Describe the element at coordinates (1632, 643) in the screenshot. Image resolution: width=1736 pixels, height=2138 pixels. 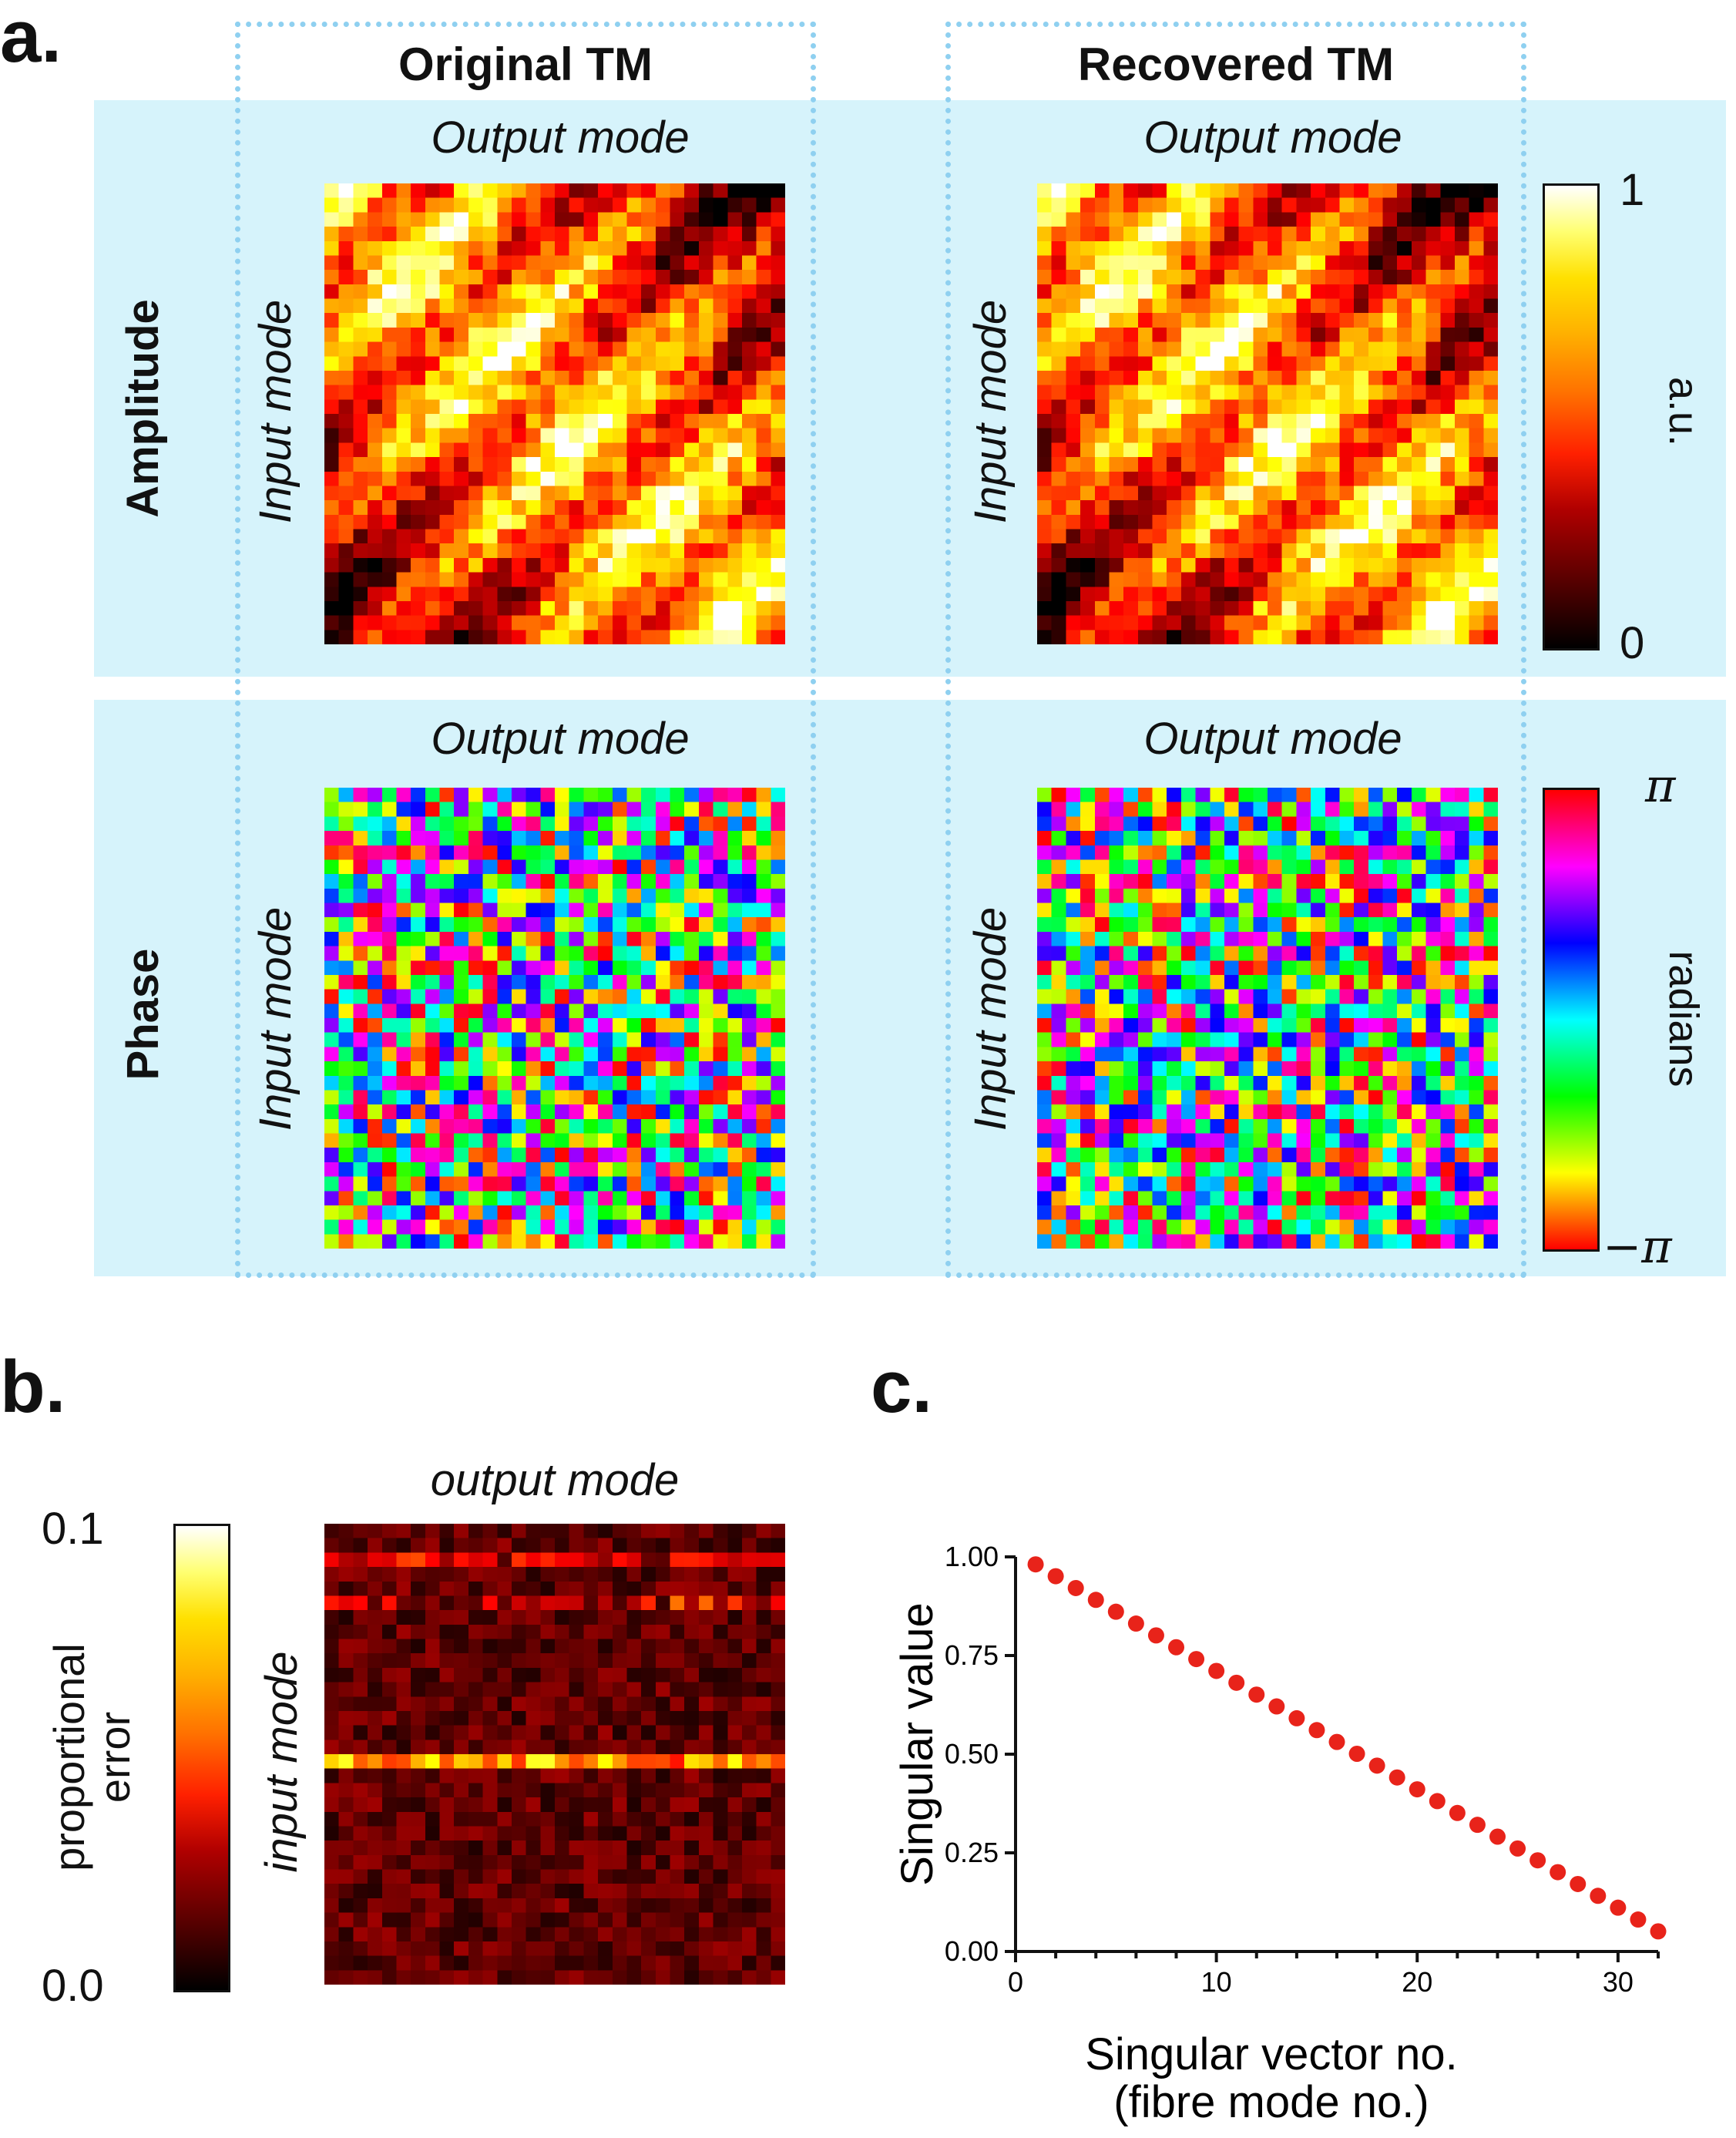
I see `amplitude-colorbar-min: 0` at that location.